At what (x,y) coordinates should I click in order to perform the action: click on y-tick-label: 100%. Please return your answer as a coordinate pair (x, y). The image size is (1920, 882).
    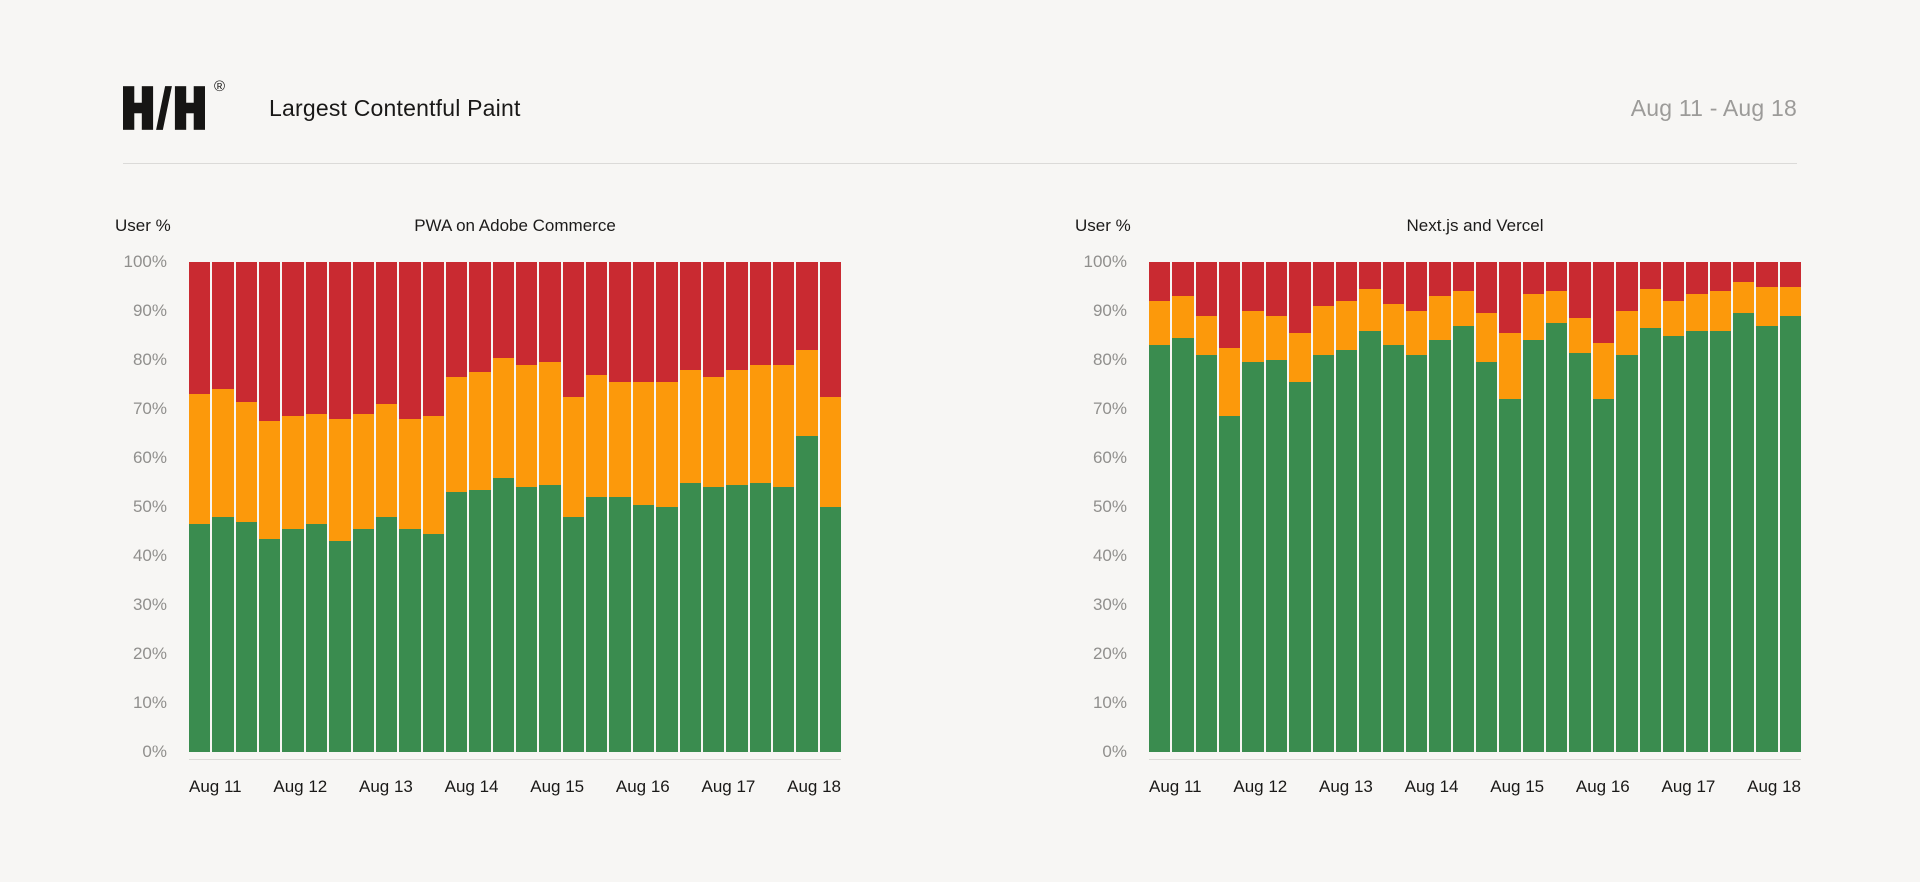
    Looking at the image, I should click on (1105, 261).